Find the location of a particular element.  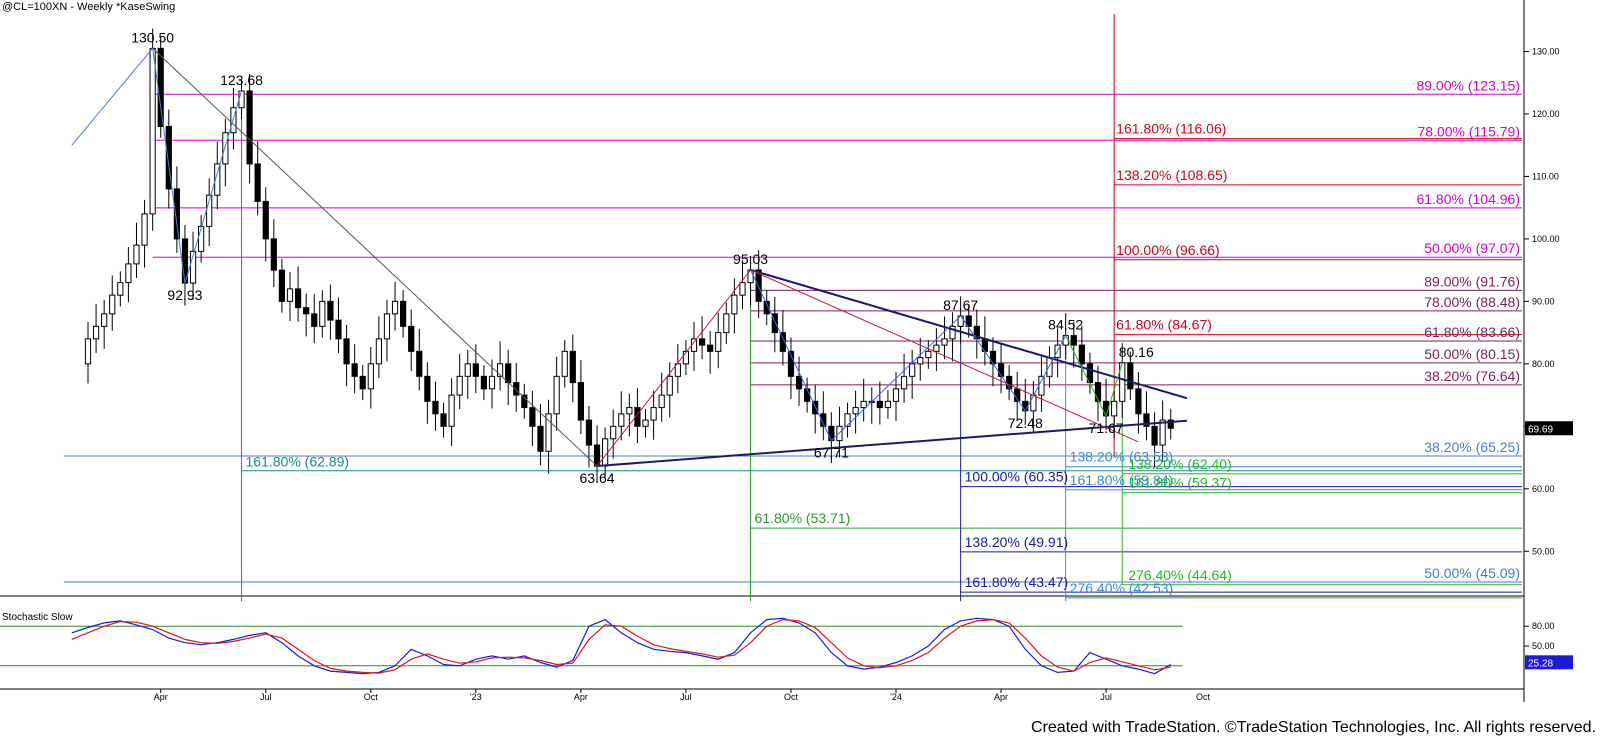

swing-point-label: 92.93 is located at coordinates (184, 295).